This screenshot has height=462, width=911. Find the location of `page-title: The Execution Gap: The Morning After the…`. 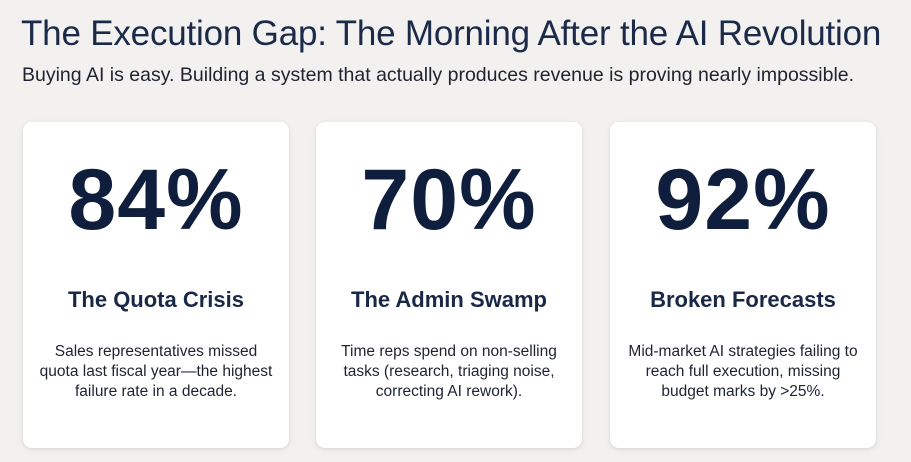

page-title: The Execution Gap: The Morning After the… is located at coordinates (451, 33).